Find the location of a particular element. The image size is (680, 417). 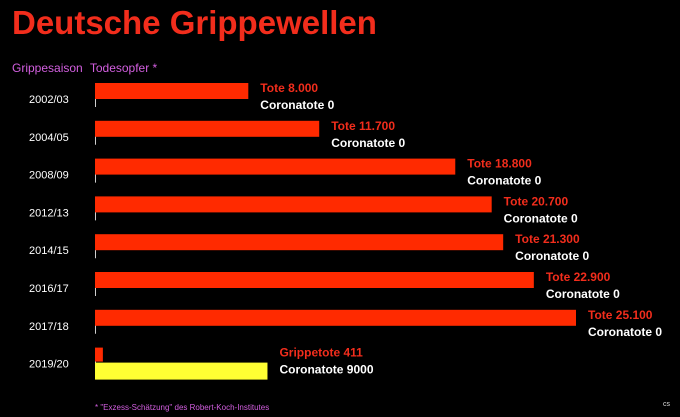

category-label: 2014/15 is located at coordinates (49, 251).